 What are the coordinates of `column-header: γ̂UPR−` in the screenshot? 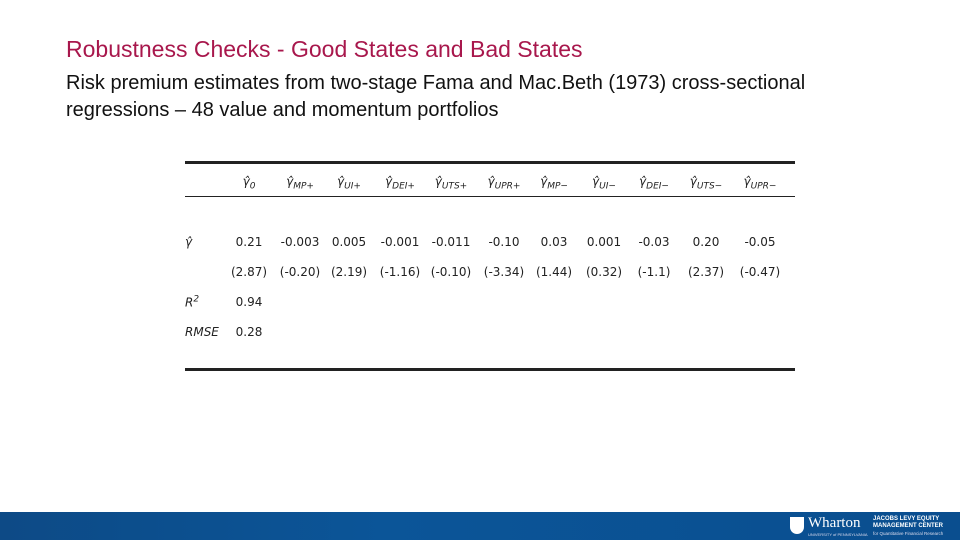 It's located at (760, 182).